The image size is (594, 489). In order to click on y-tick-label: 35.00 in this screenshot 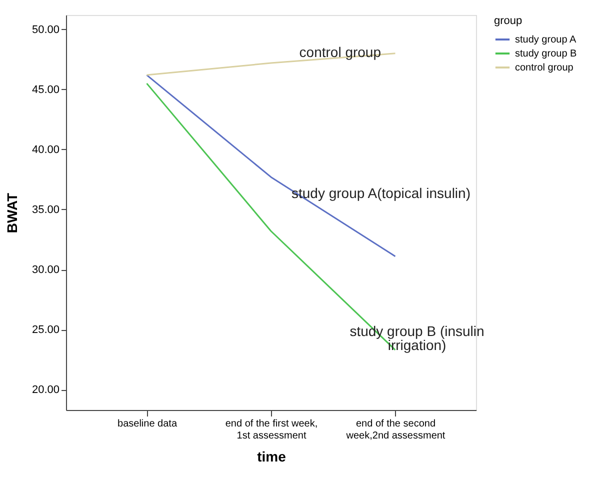, I will do `click(46, 210)`.